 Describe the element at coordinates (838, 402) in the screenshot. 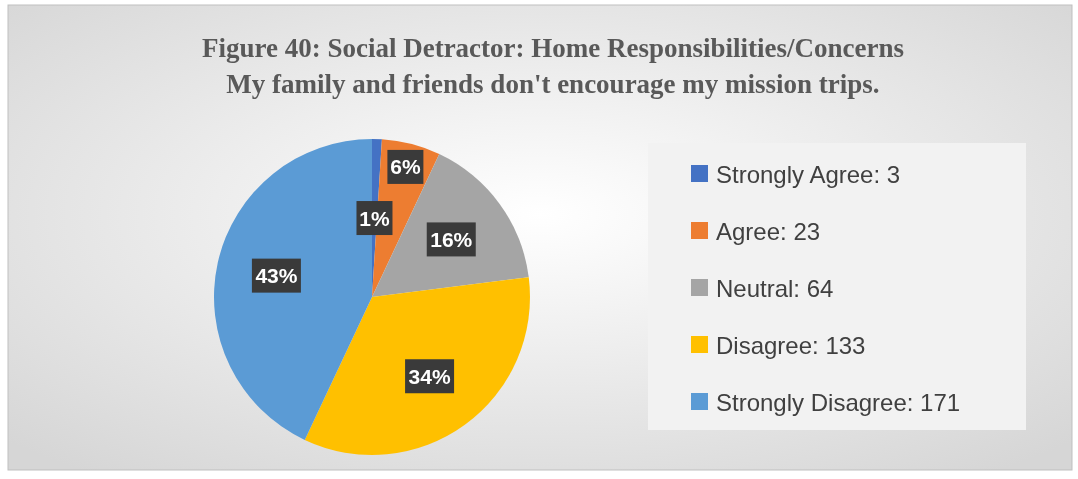

I see `legend-label: Strongly Disagree: 171` at that location.